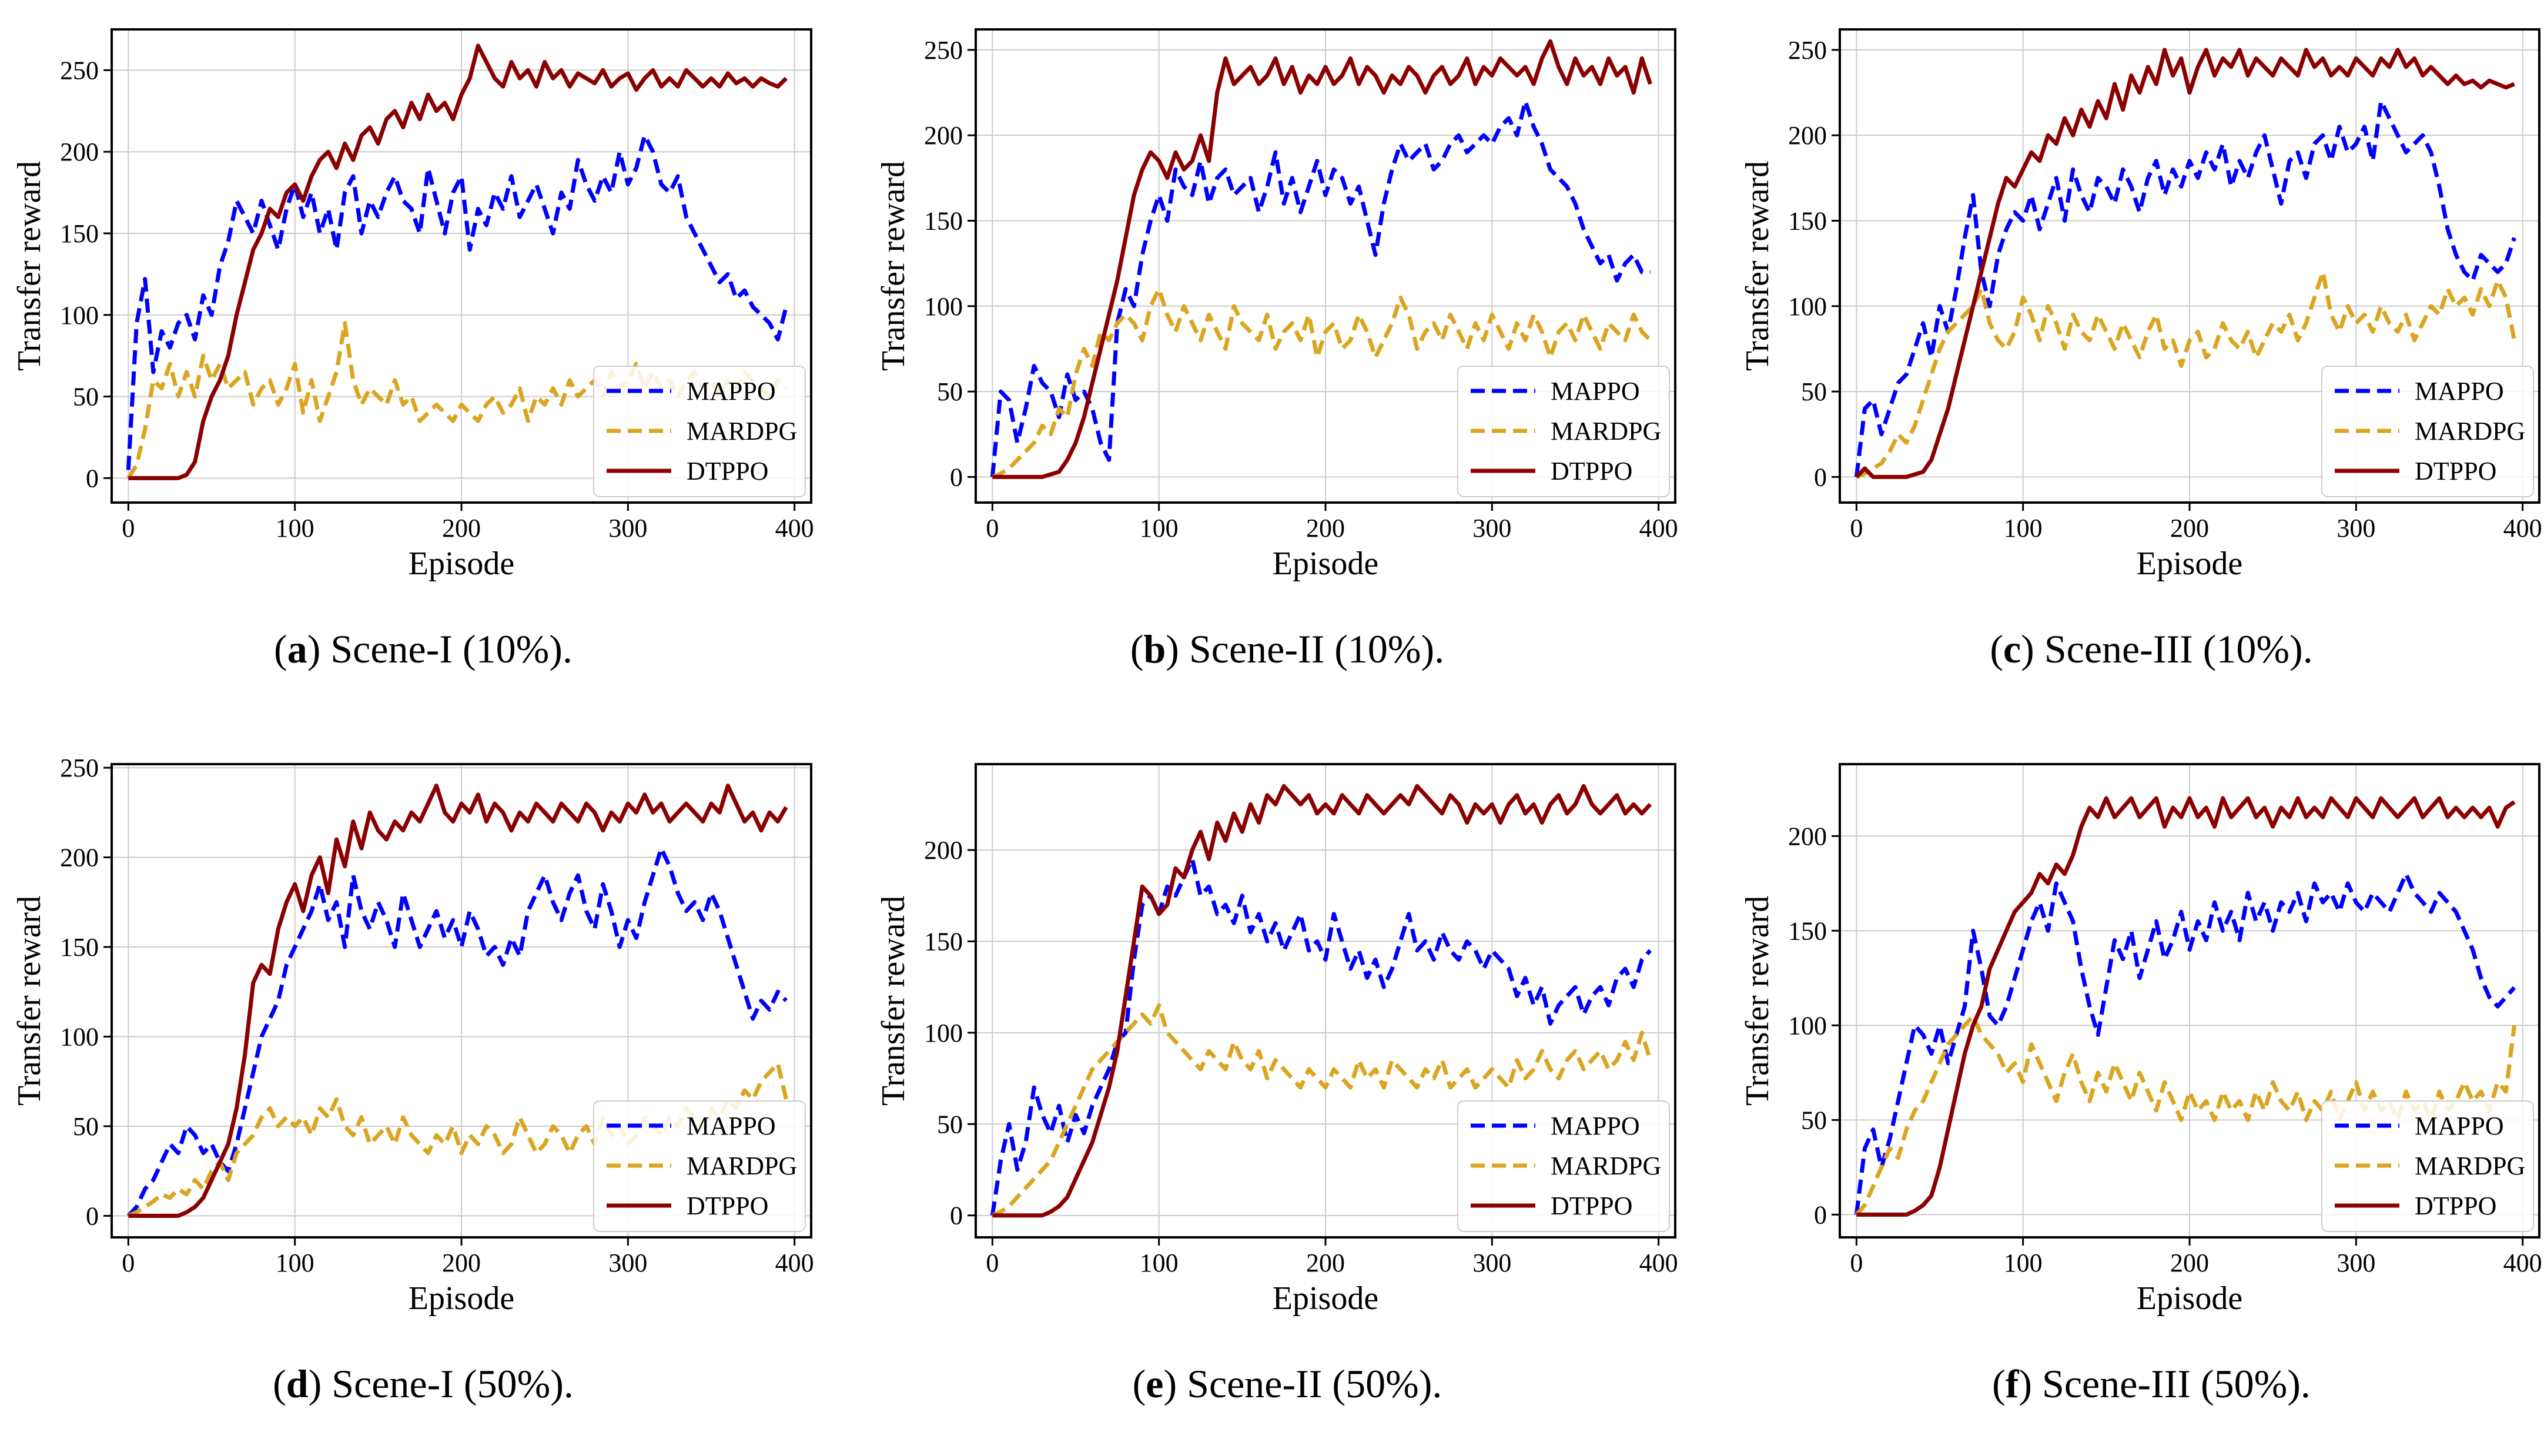 The height and width of the screenshot is (1456, 2544). I want to click on caption-a: (a) Scene-I (10%)., so click(423, 649).